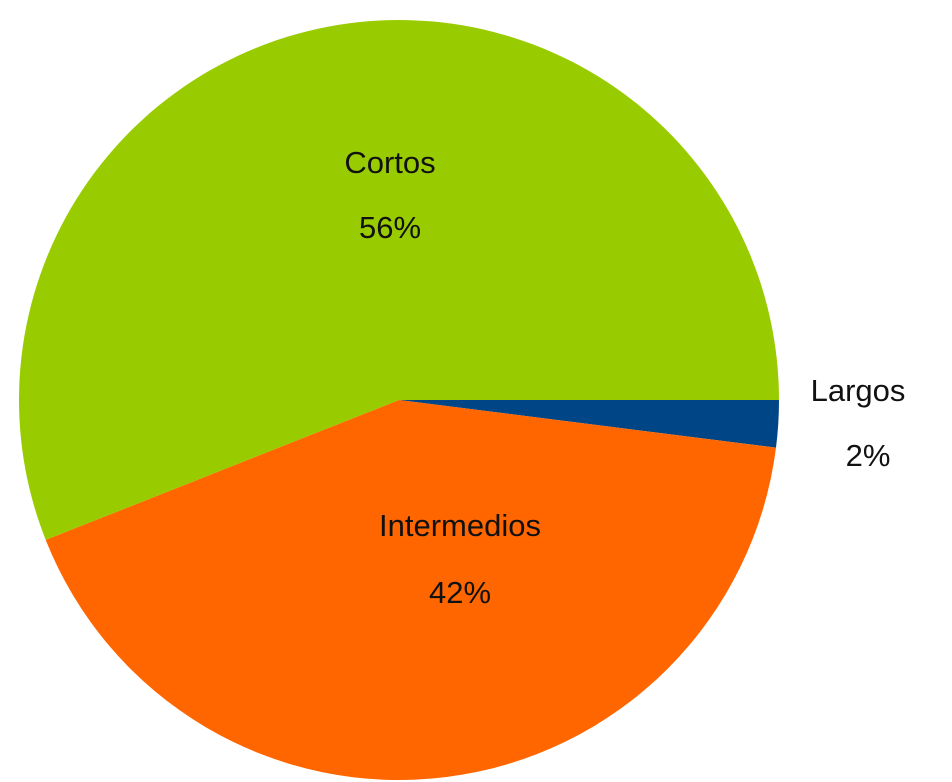  What do you see at coordinates (868, 455) in the screenshot?
I see `value-label: 2%` at bounding box center [868, 455].